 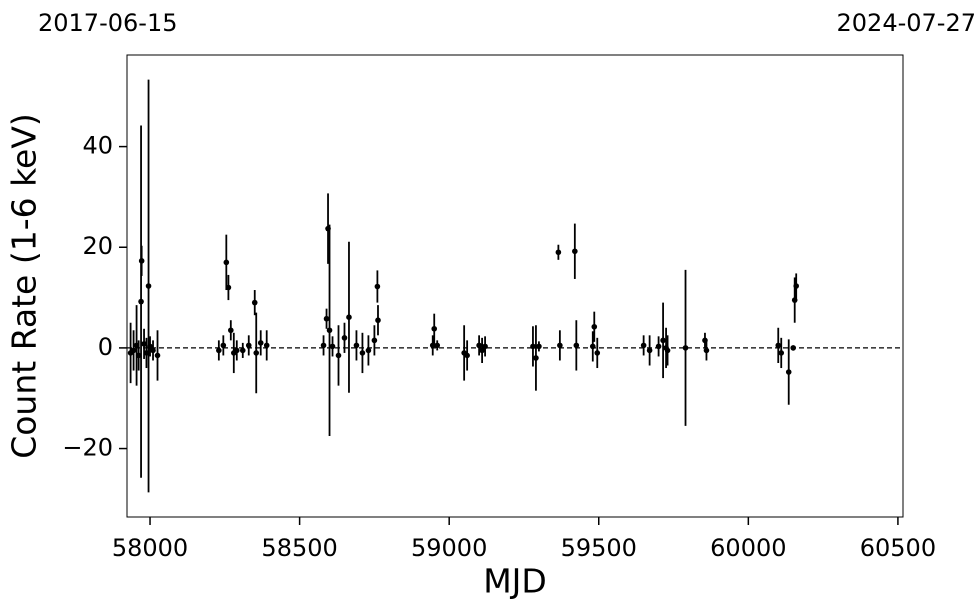 What do you see at coordinates (150, 548) in the screenshot?
I see `x-tick-label: 58000` at bounding box center [150, 548].